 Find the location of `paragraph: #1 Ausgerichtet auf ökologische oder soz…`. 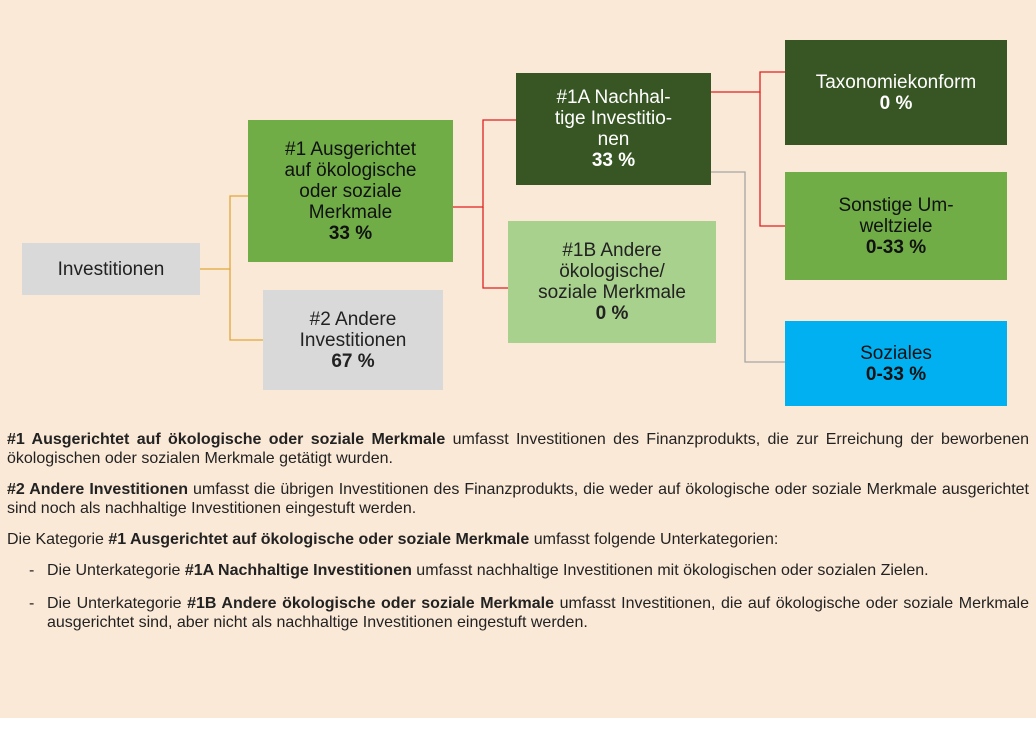

paragraph: #1 Ausgerichtet auf ökologische oder soz… is located at coordinates (518, 449).